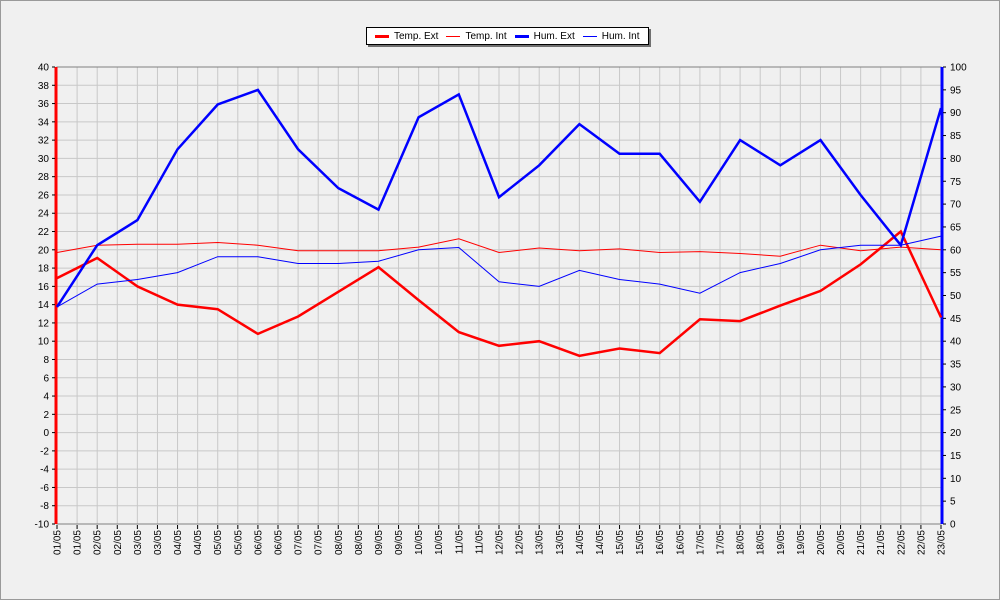 This screenshot has width=1000, height=600. Describe the element at coordinates (44, 232) in the screenshot. I see `left-tick-label: 22` at that location.